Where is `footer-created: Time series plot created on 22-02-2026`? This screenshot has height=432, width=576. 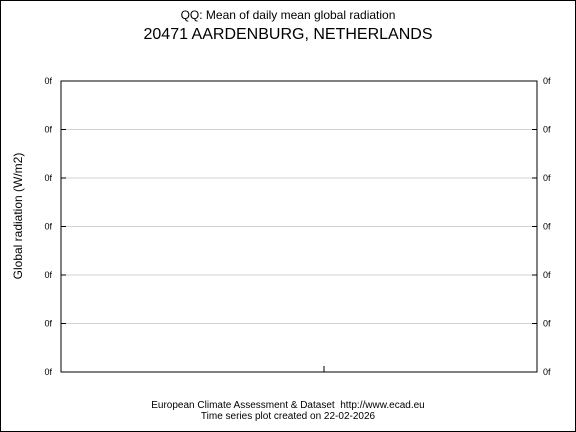
footer-created: Time series plot created on 22-02-2026 is located at coordinates (288, 416).